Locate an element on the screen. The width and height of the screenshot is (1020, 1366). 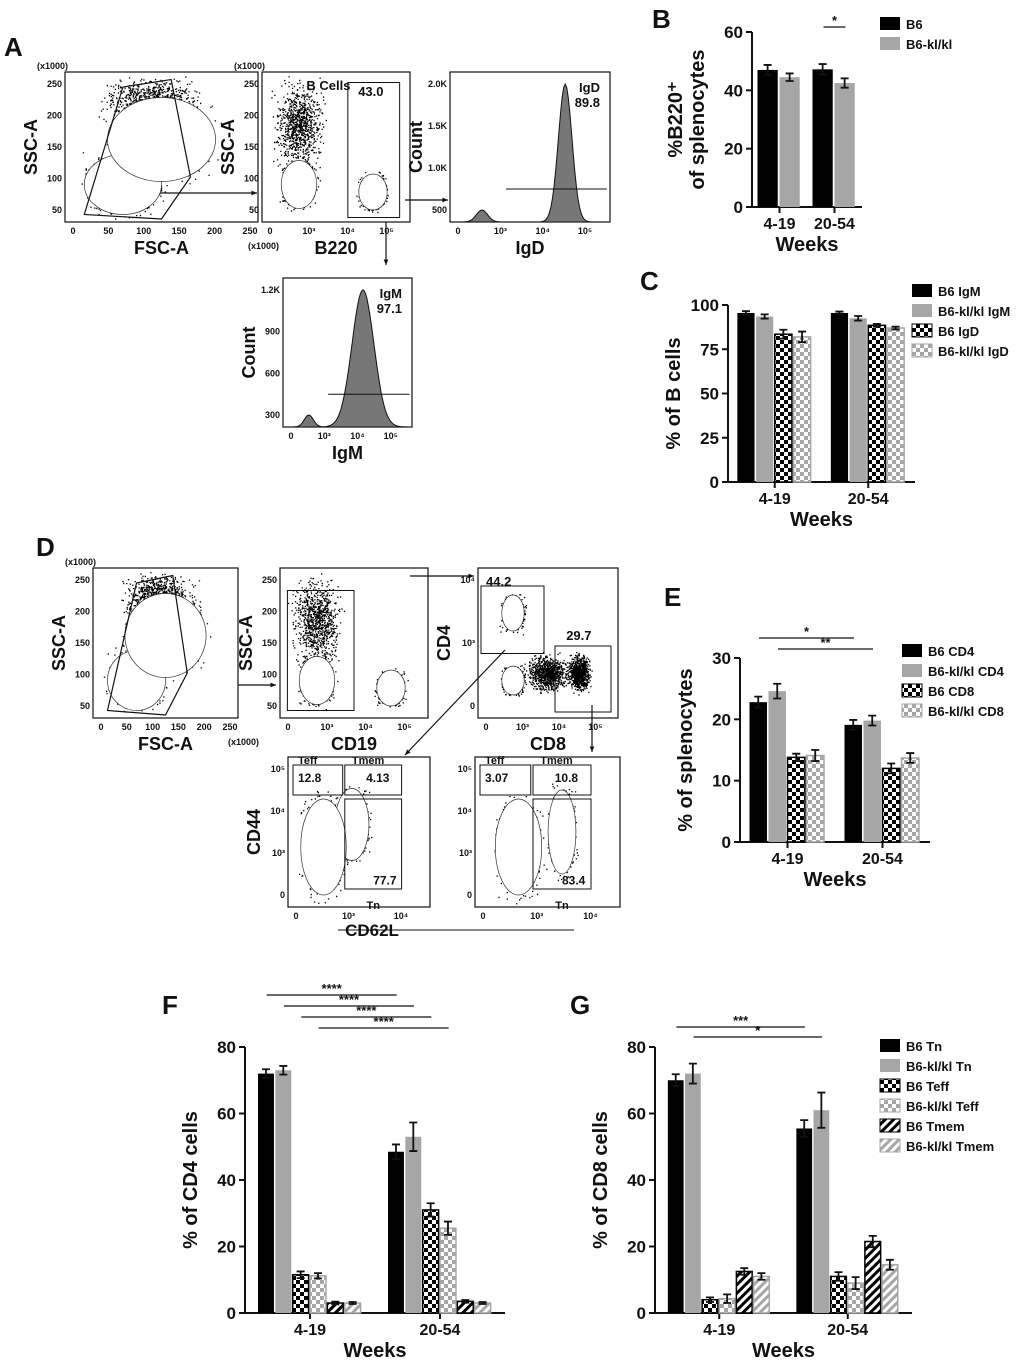
flow-plot-a4-x-label: IgM is located at coordinates (347, 453).